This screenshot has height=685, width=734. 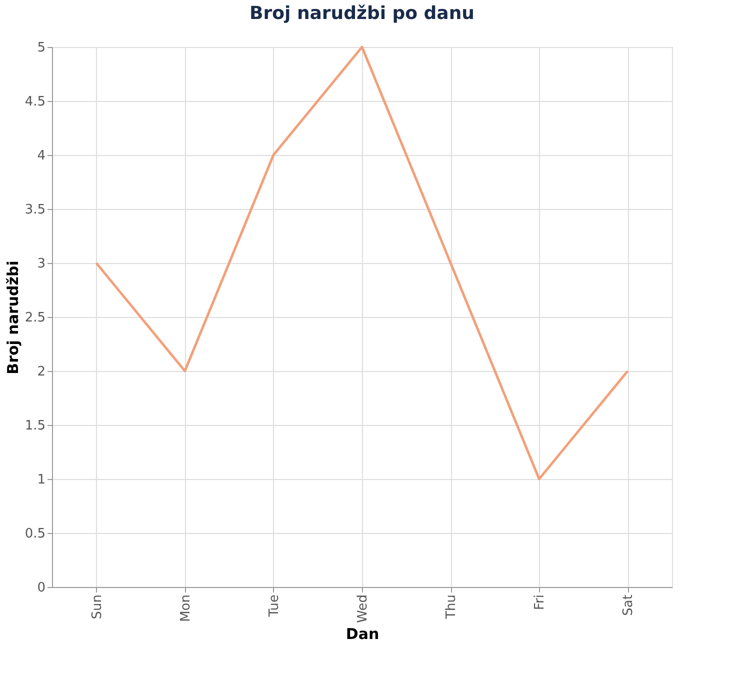 What do you see at coordinates (41, 480) in the screenshot?
I see `y-tick-label: 1` at bounding box center [41, 480].